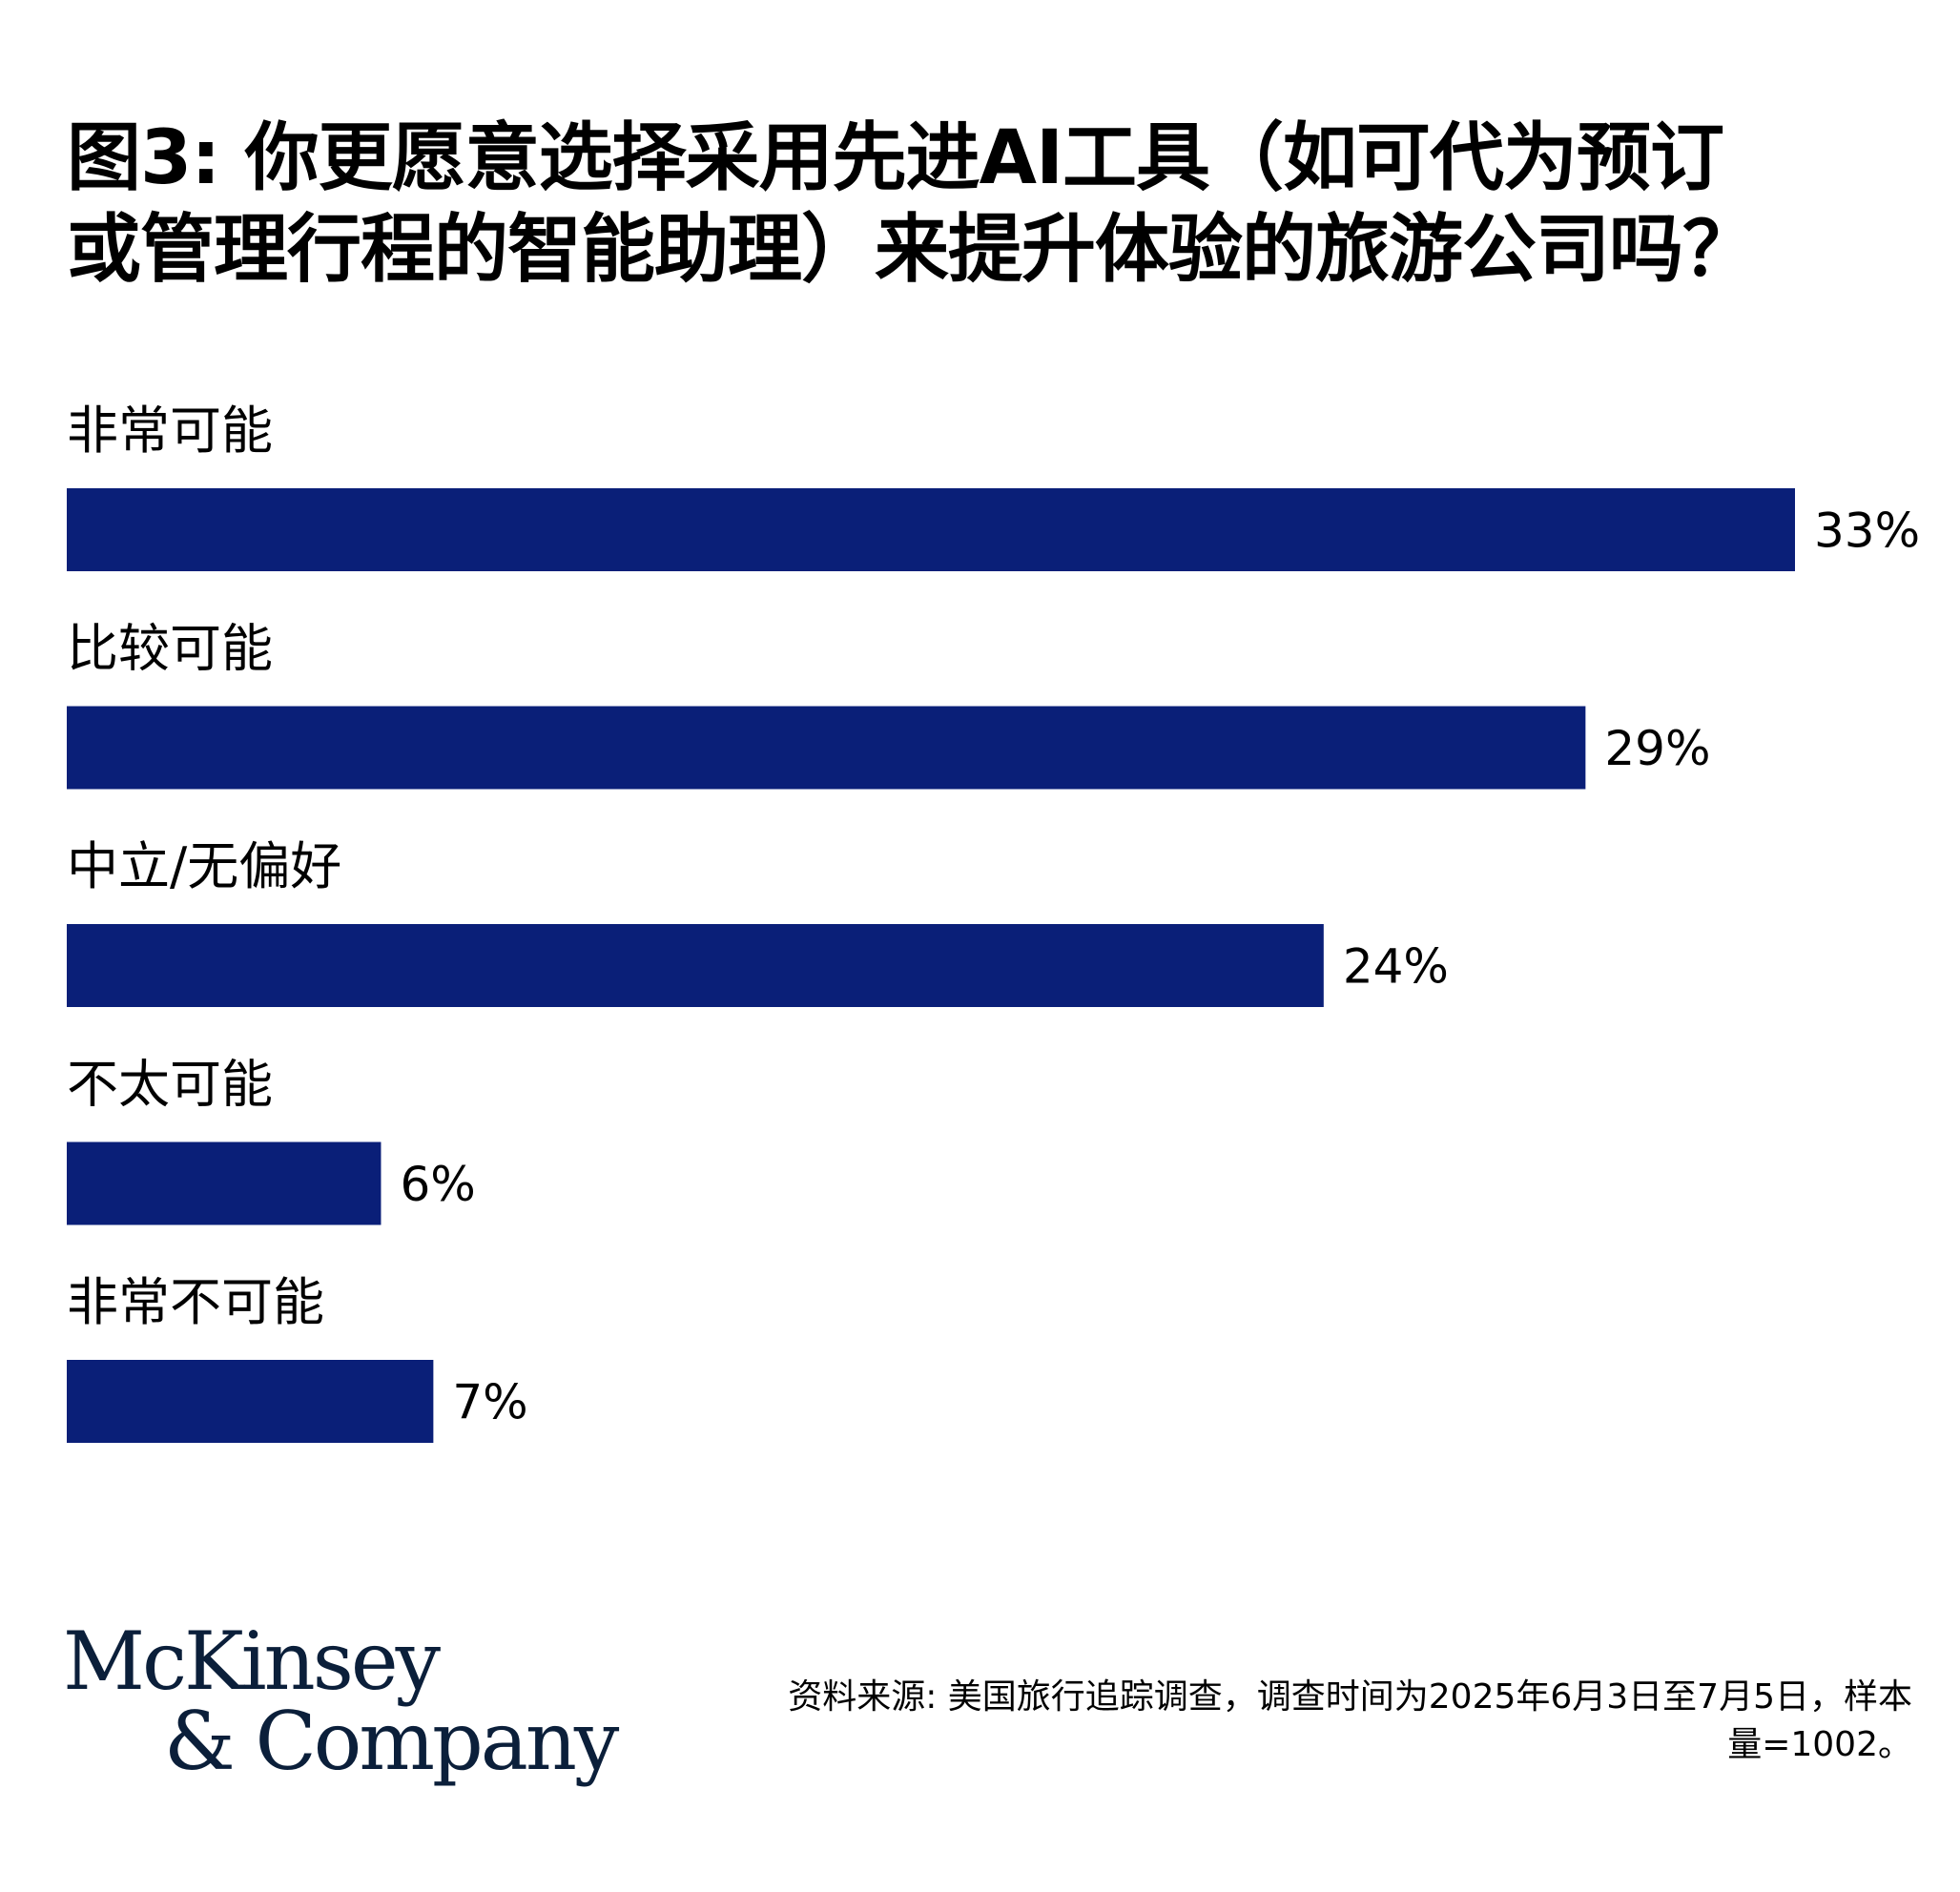 The width and height of the screenshot is (1960, 1892). I want to click on category-label: 非常可能, so click(170, 431).